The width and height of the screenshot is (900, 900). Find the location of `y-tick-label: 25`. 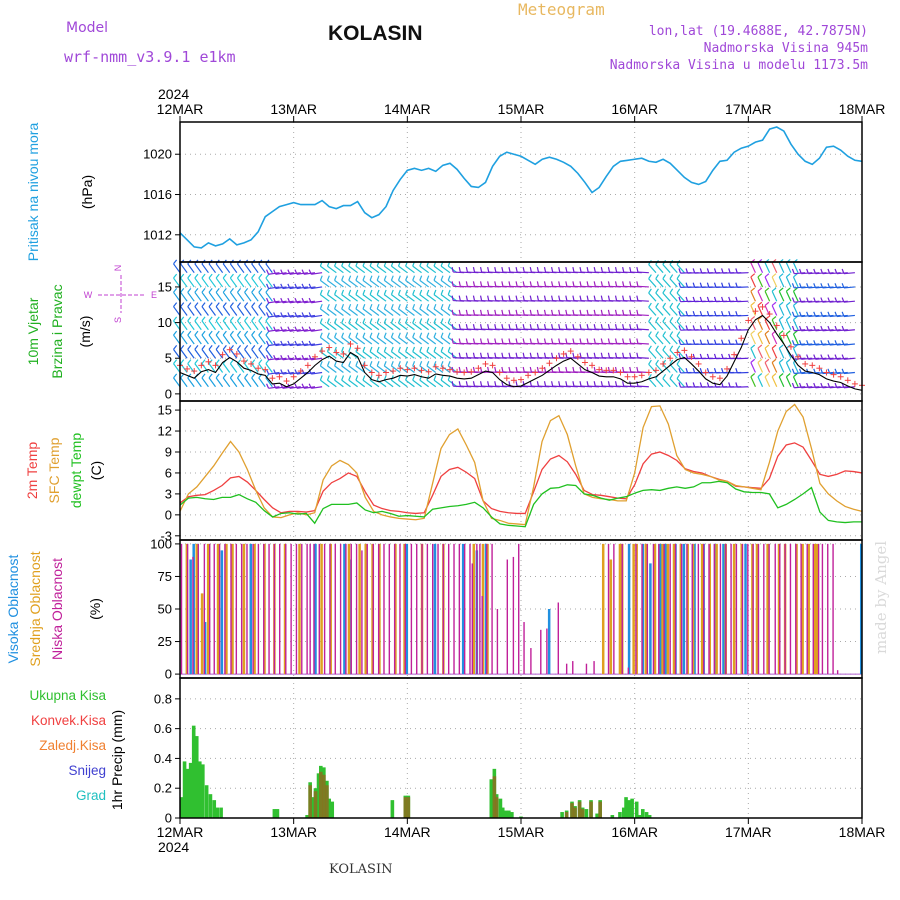

y-tick-label: 25 is located at coordinates (165, 641).